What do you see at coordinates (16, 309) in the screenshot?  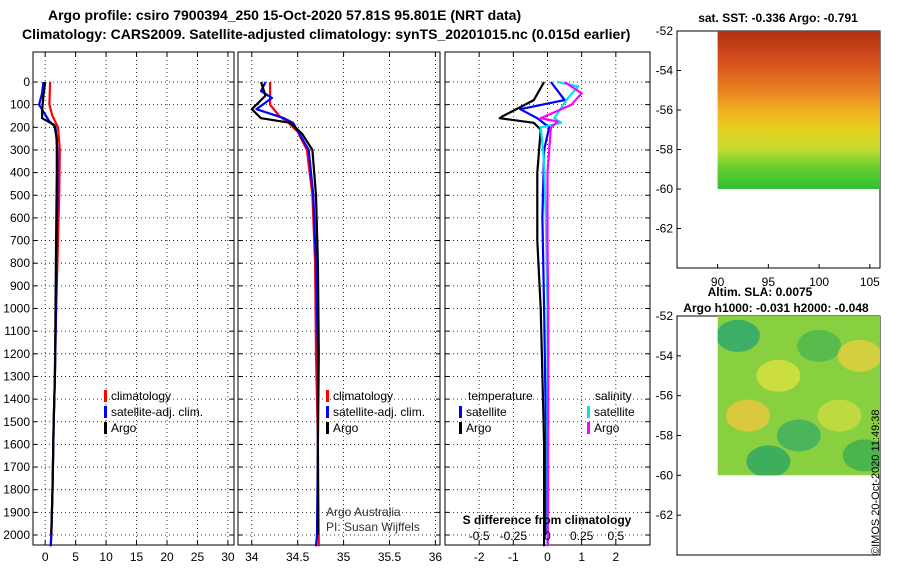 I see `y-tick-label: 1000` at bounding box center [16, 309].